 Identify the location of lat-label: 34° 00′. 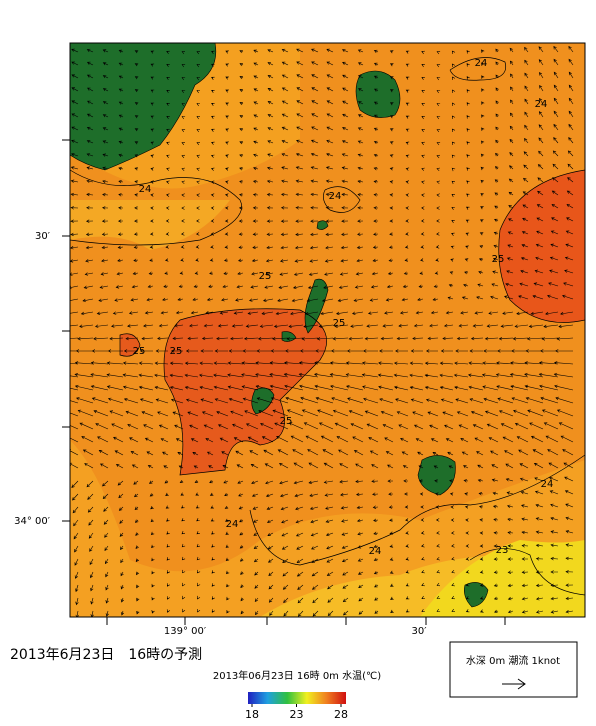
(32, 521).